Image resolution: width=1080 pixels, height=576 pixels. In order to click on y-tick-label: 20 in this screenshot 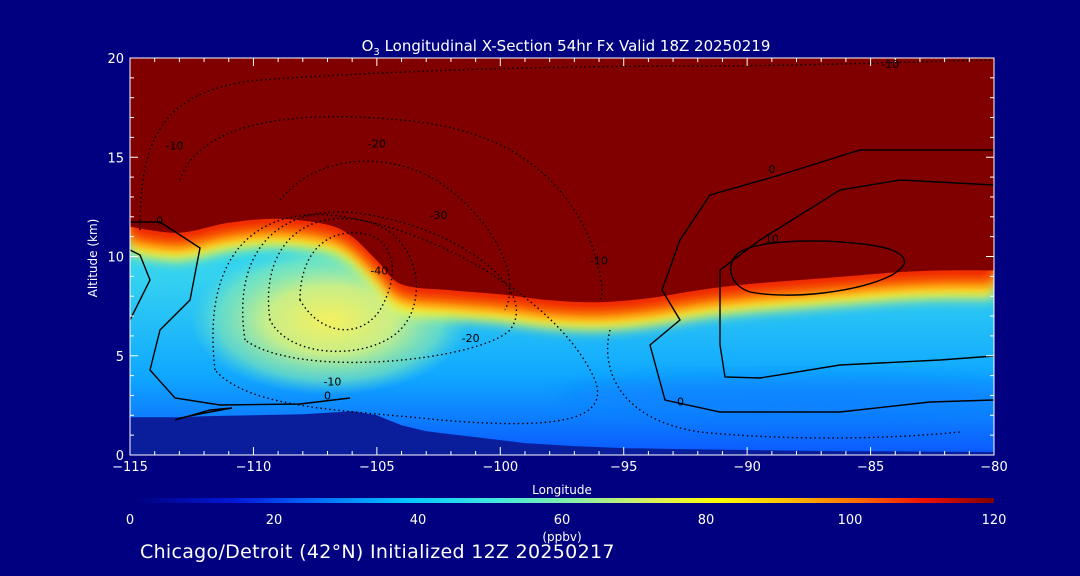, I will do `click(115, 59)`.